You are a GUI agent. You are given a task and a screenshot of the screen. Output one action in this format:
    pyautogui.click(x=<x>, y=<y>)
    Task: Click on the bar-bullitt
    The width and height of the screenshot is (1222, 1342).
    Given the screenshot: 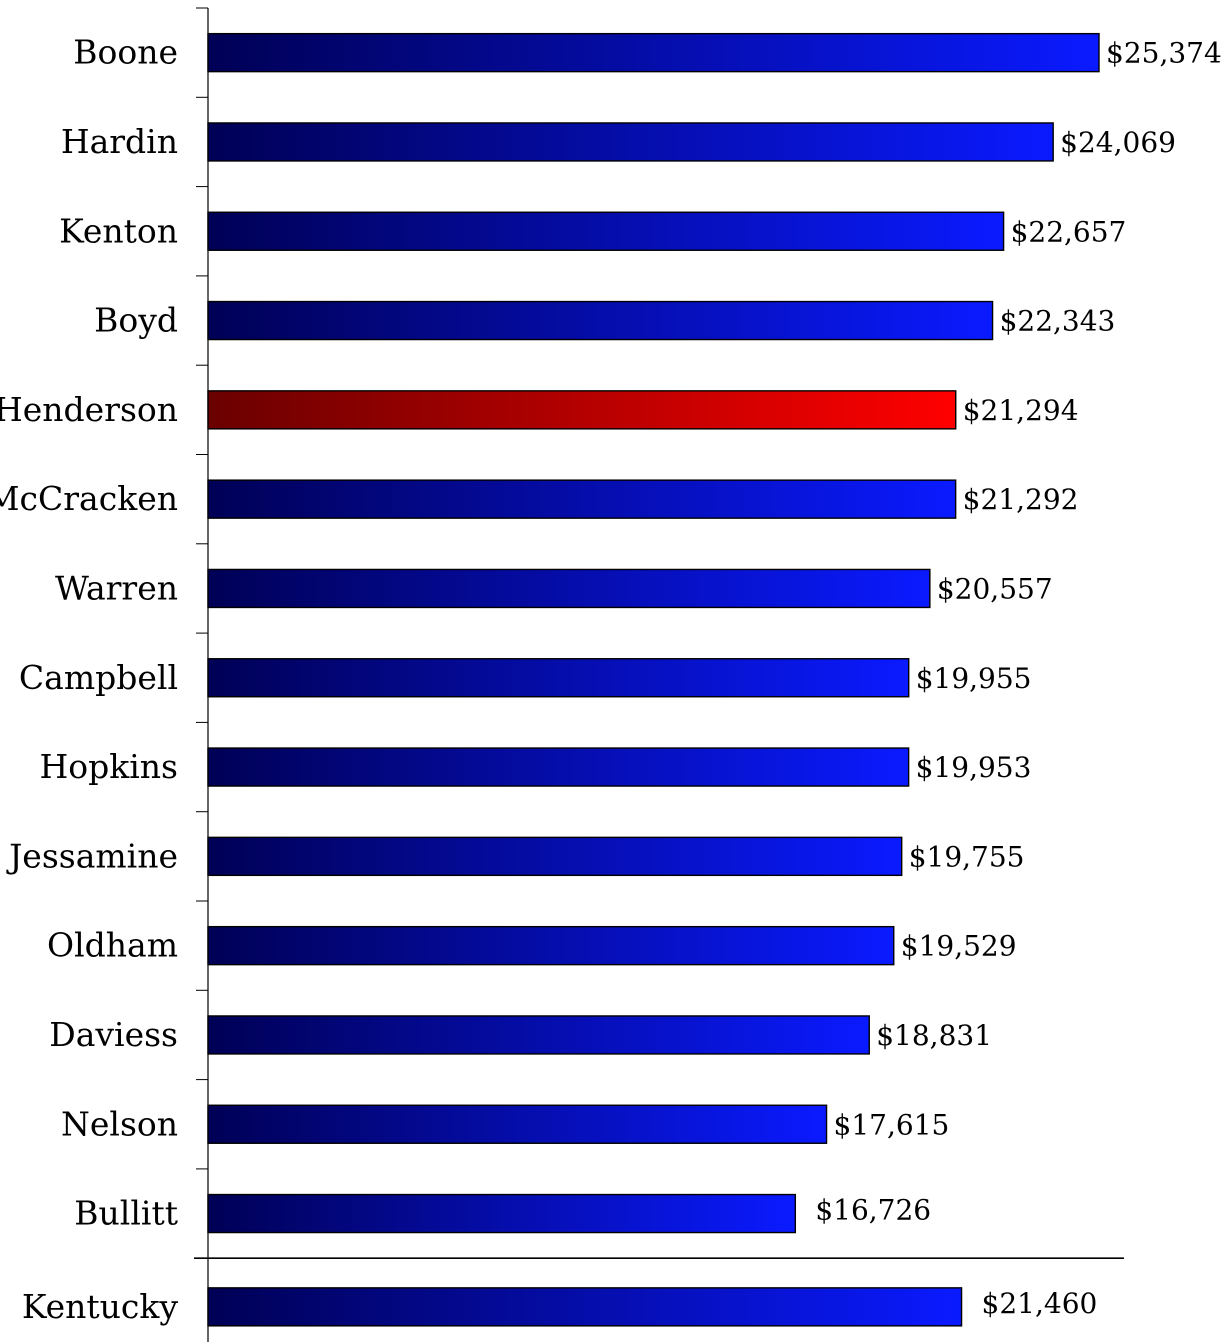 What is the action you would take?
    pyautogui.click(x=502, y=1213)
    